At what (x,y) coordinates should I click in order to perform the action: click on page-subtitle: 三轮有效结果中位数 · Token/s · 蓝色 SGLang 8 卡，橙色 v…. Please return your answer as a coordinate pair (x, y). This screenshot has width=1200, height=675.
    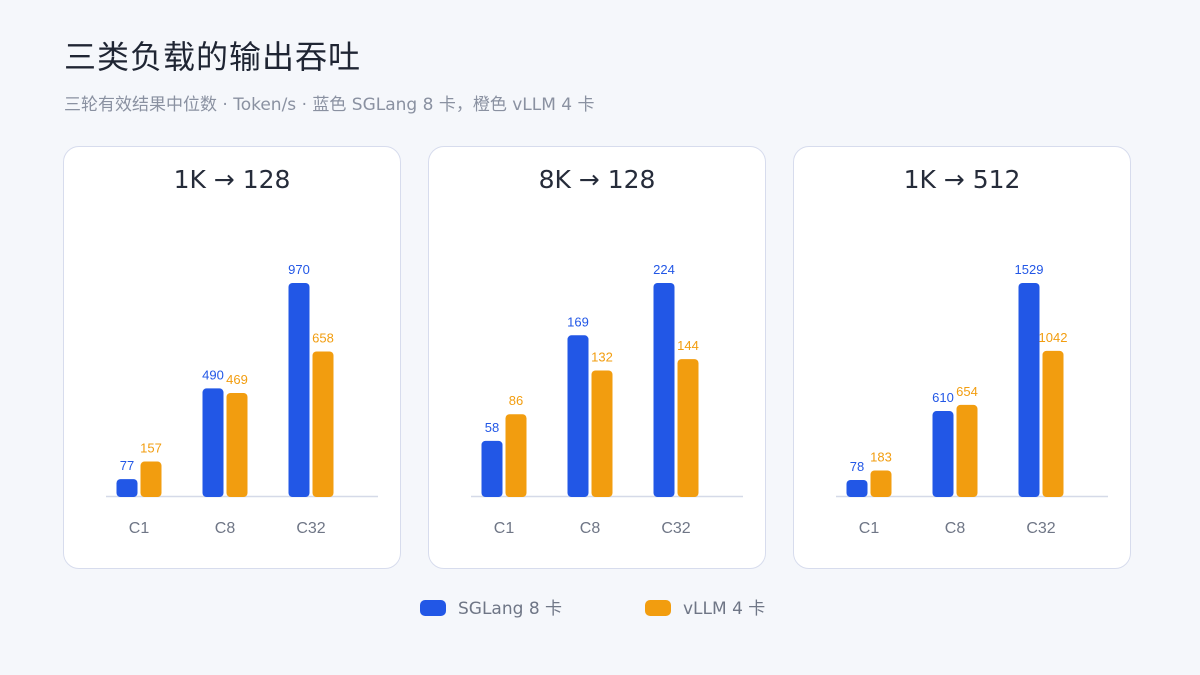
    Looking at the image, I should click on (329, 105).